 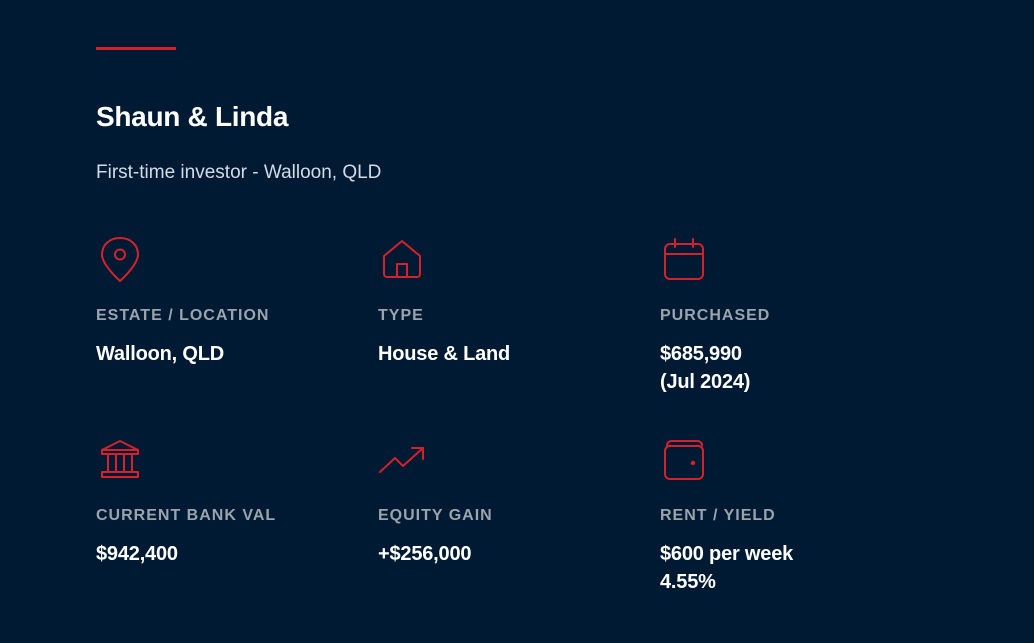 I want to click on stat-label: CURRENT BANK VAL, so click(x=186, y=515).